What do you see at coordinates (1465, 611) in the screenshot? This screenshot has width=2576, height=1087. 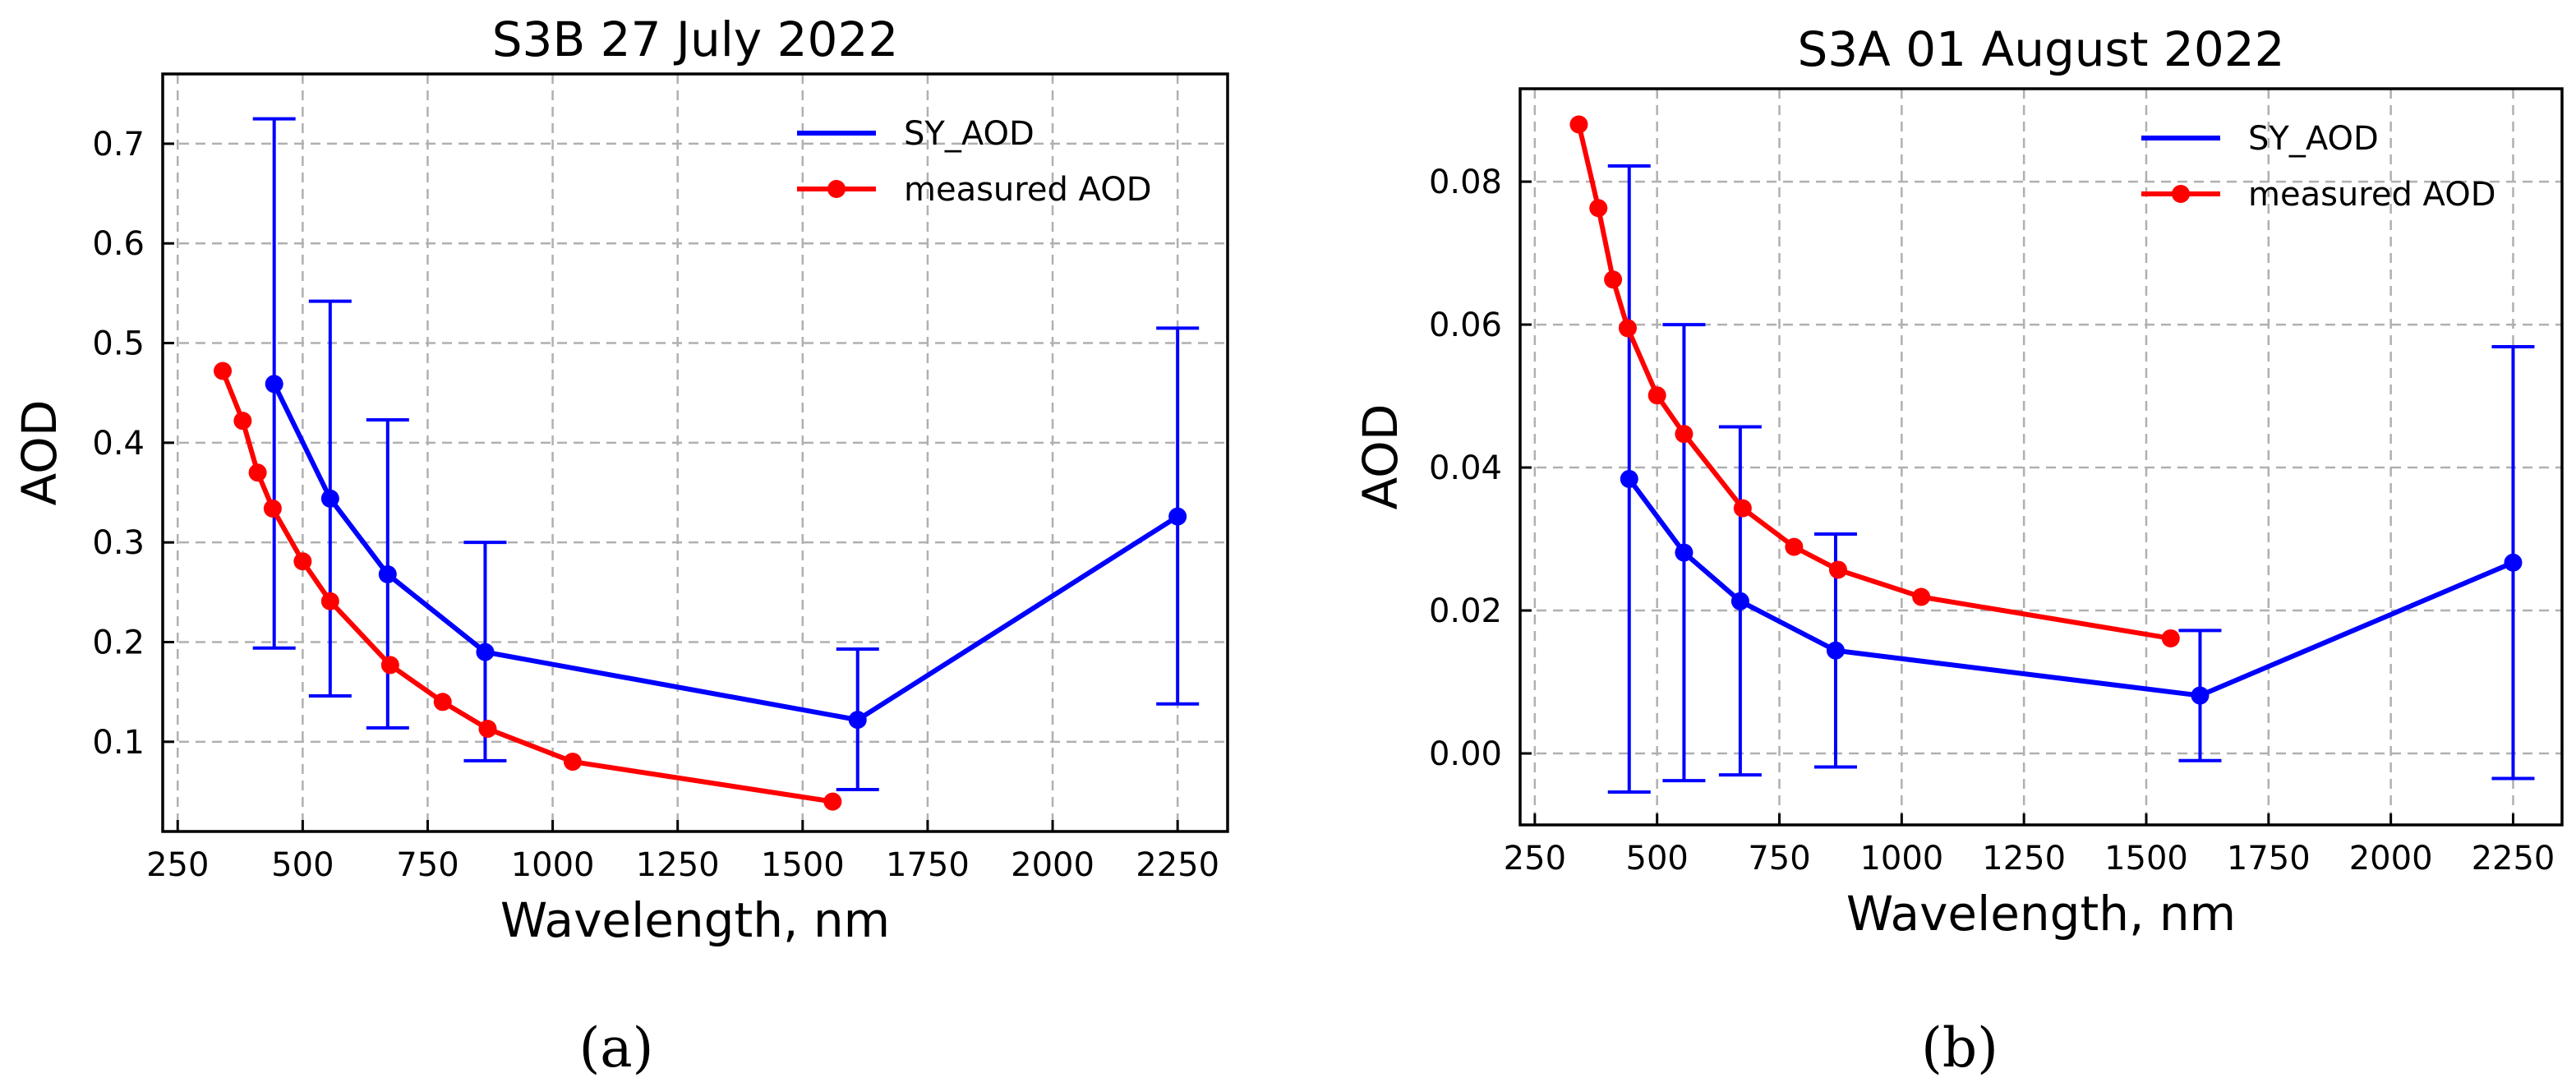 I see `y-tick-label: 0.02` at bounding box center [1465, 611].